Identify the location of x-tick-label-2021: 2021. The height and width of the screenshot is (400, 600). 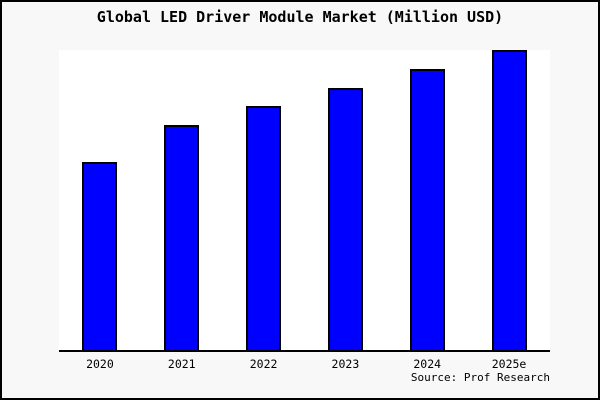
(181, 364).